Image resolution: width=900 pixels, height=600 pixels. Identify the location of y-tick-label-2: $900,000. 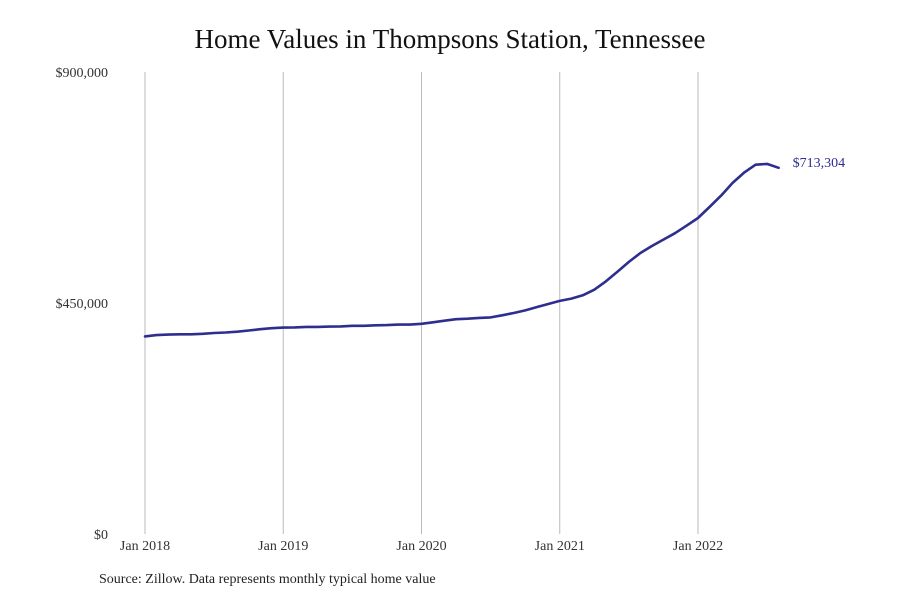
(82, 73).